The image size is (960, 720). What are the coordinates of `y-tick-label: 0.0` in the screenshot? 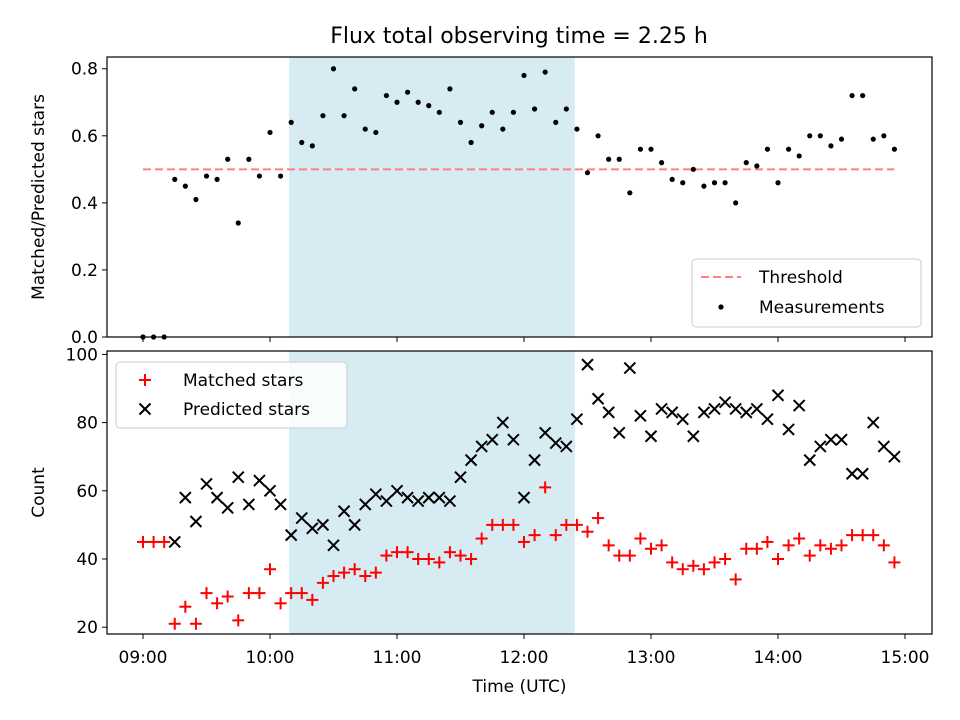 It's located at (84, 338).